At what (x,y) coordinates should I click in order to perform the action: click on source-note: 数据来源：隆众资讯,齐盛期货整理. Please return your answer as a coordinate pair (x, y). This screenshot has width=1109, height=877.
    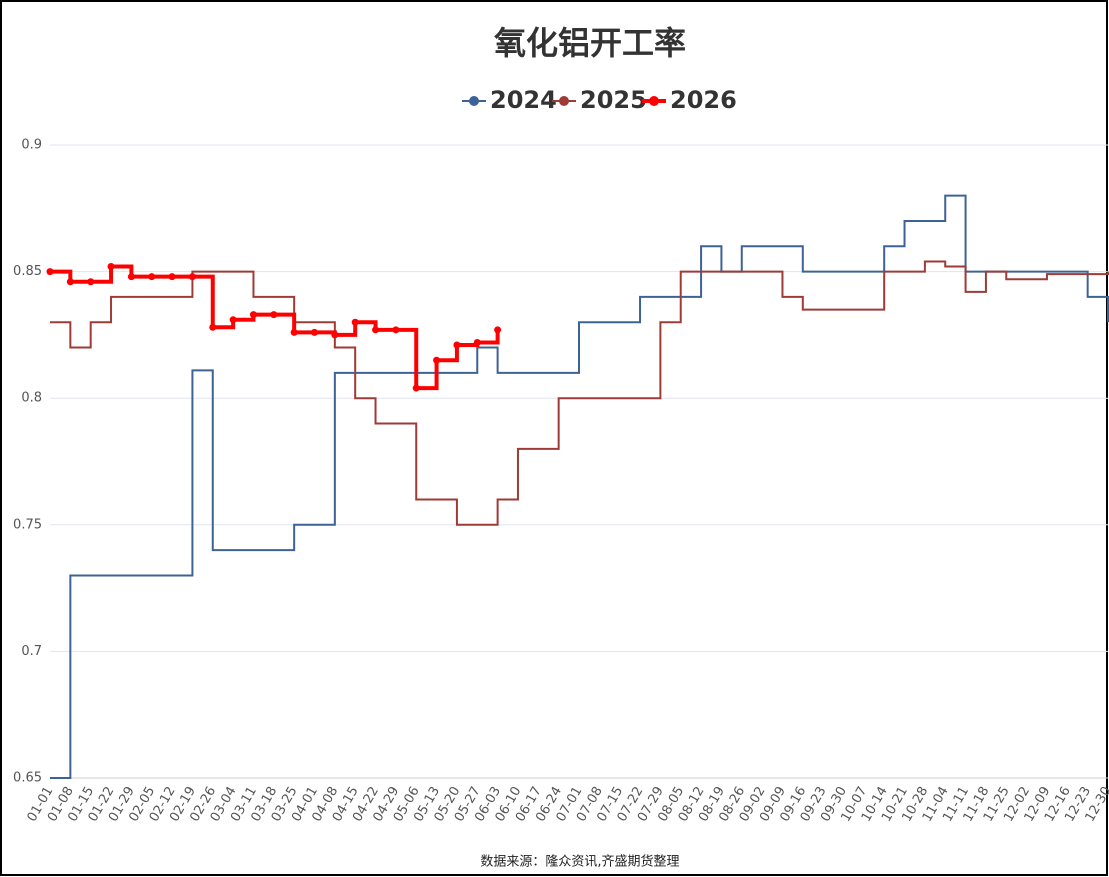
    Looking at the image, I should click on (579, 862).